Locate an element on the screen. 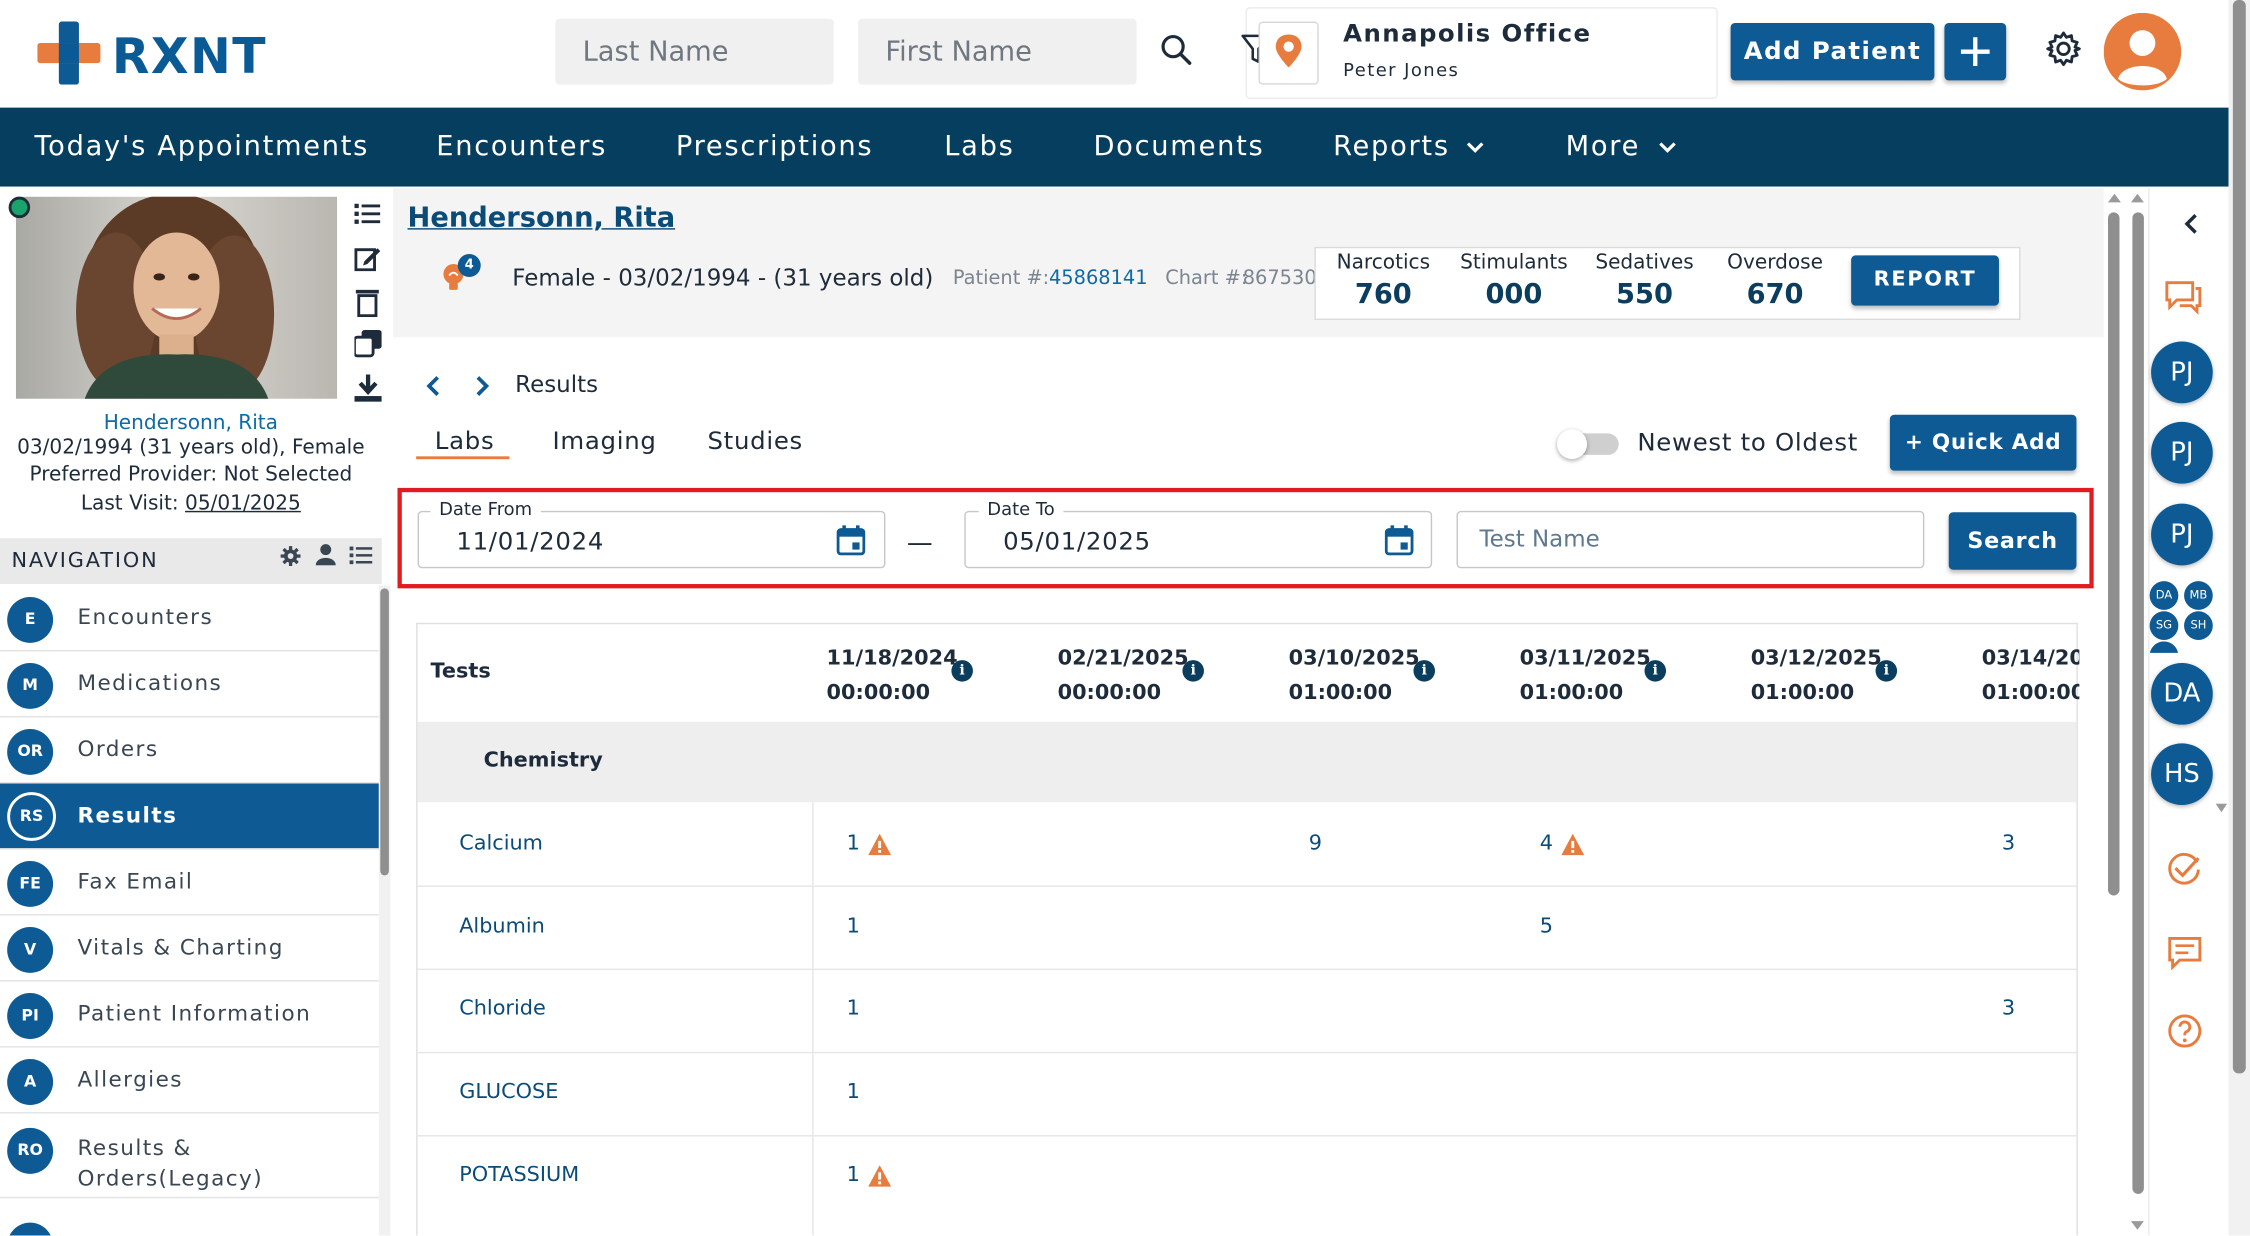 Image resolution: width=2250 pixels, height=1236 pixels. sidebar-item-orders: OR Orders is located at coordinates (189, 751).